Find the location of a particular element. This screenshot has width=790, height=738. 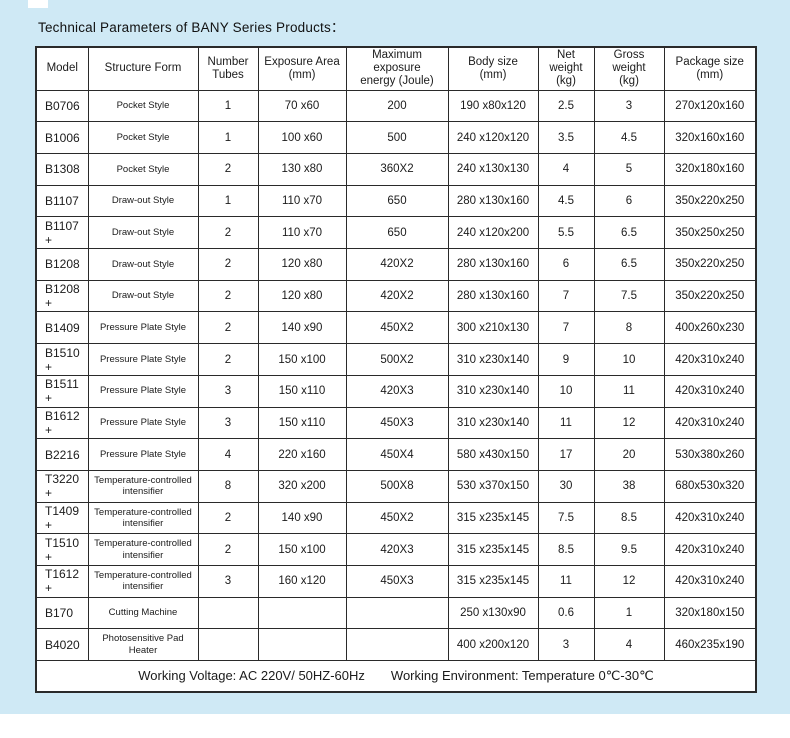

gross-weight-cell: 8 is located at coordinates (629, 328).